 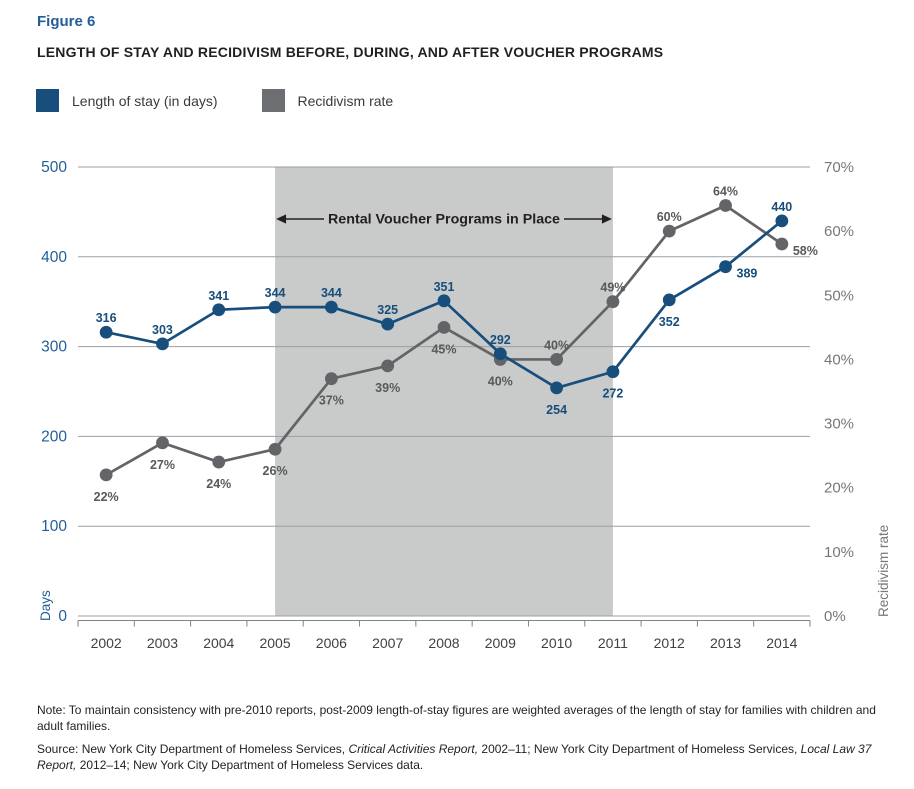 What do you see at coordinates (839, 167) in the screenshot?
I see `right-axis-tick-label: 70%` at bounding box center [839, 167].